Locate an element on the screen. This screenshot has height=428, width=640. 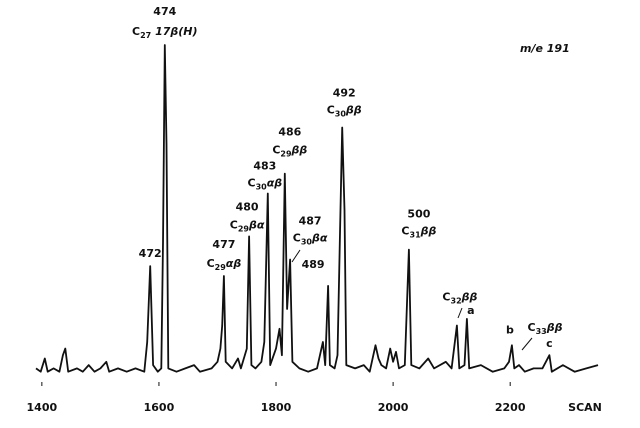
peak-label: a is located at coordinates (470, 310).